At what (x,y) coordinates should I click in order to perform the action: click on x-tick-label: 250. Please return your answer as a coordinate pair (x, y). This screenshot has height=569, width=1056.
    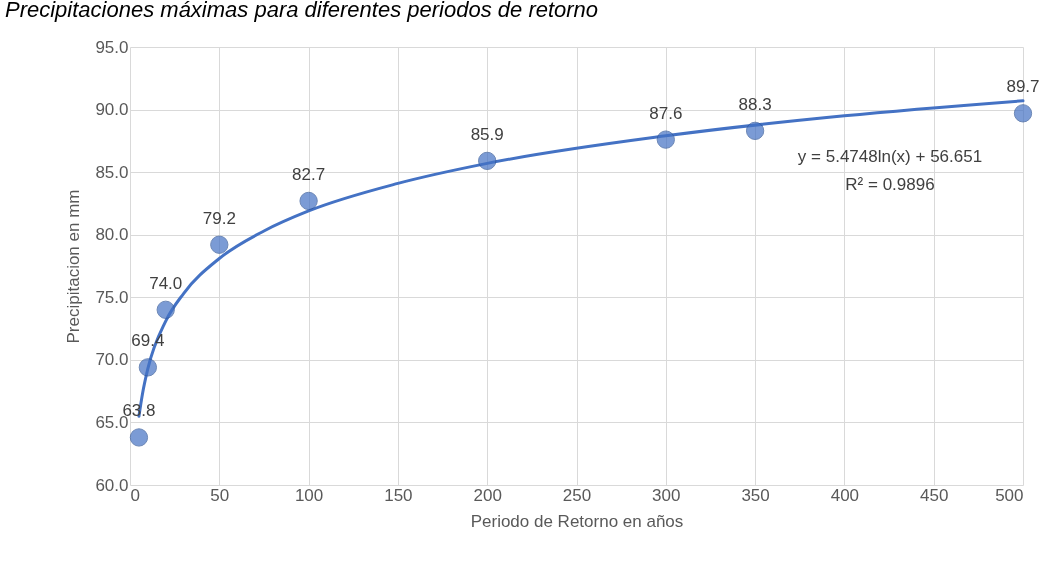
    Looking at the image, I should click on (577, 495).